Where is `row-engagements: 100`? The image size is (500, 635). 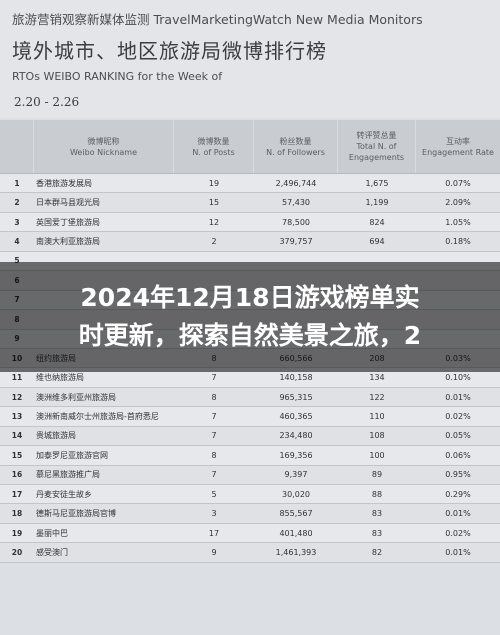
row-engagements: 100 is located at coordinates (377, 455).